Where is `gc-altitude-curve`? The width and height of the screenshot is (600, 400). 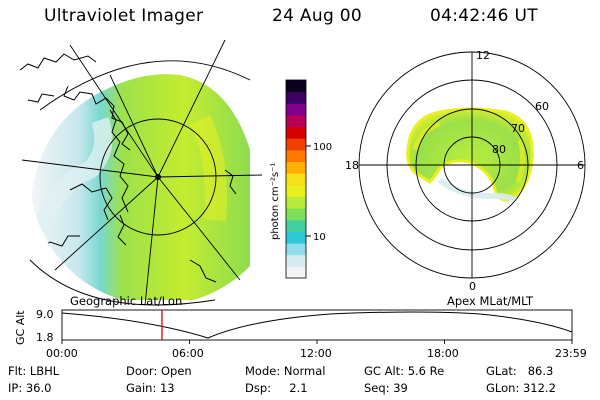 gc-altitude-curve is located at coordinates (317, 325).